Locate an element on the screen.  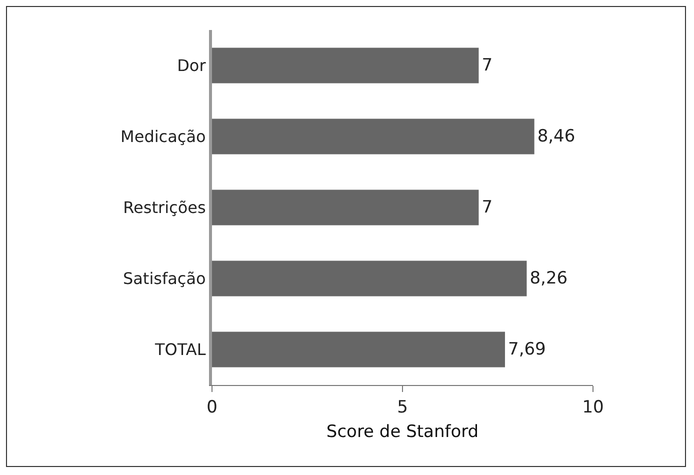
y-tick-label: Restrições is located at coordinates (164, 208).